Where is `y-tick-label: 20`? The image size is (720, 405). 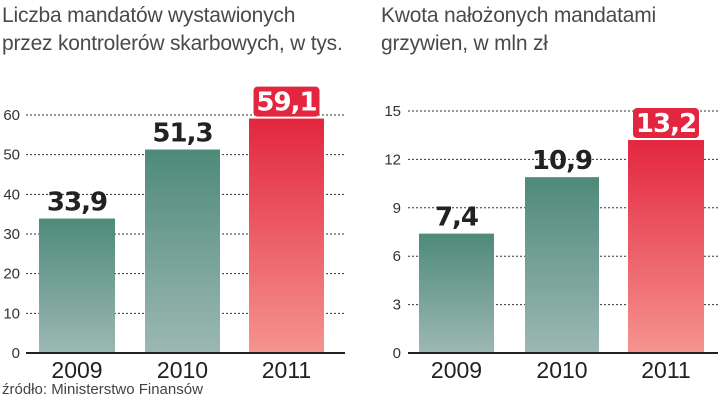
y-tick-label: 20 is located at coordinates (11, 274).